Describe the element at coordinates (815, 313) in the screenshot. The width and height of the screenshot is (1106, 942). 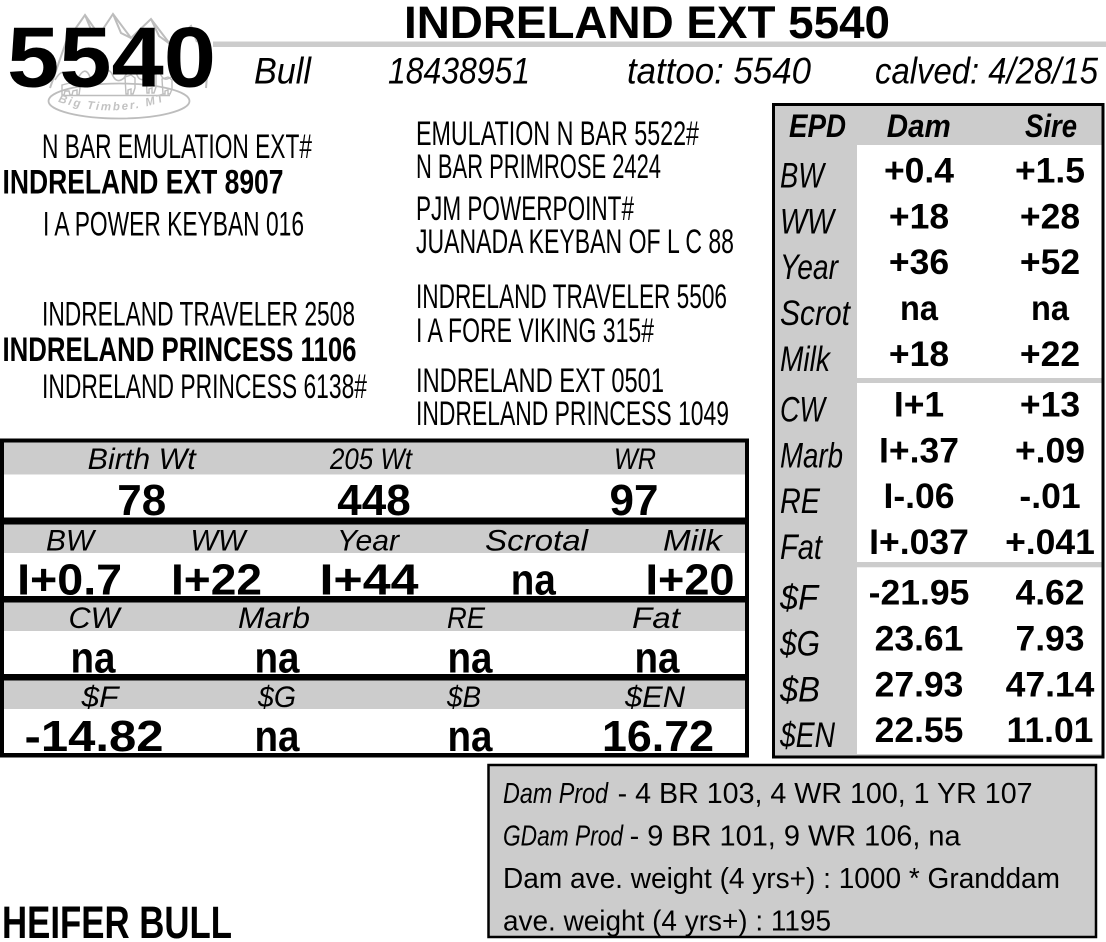
I see `svg-text: Scrot` at that location.